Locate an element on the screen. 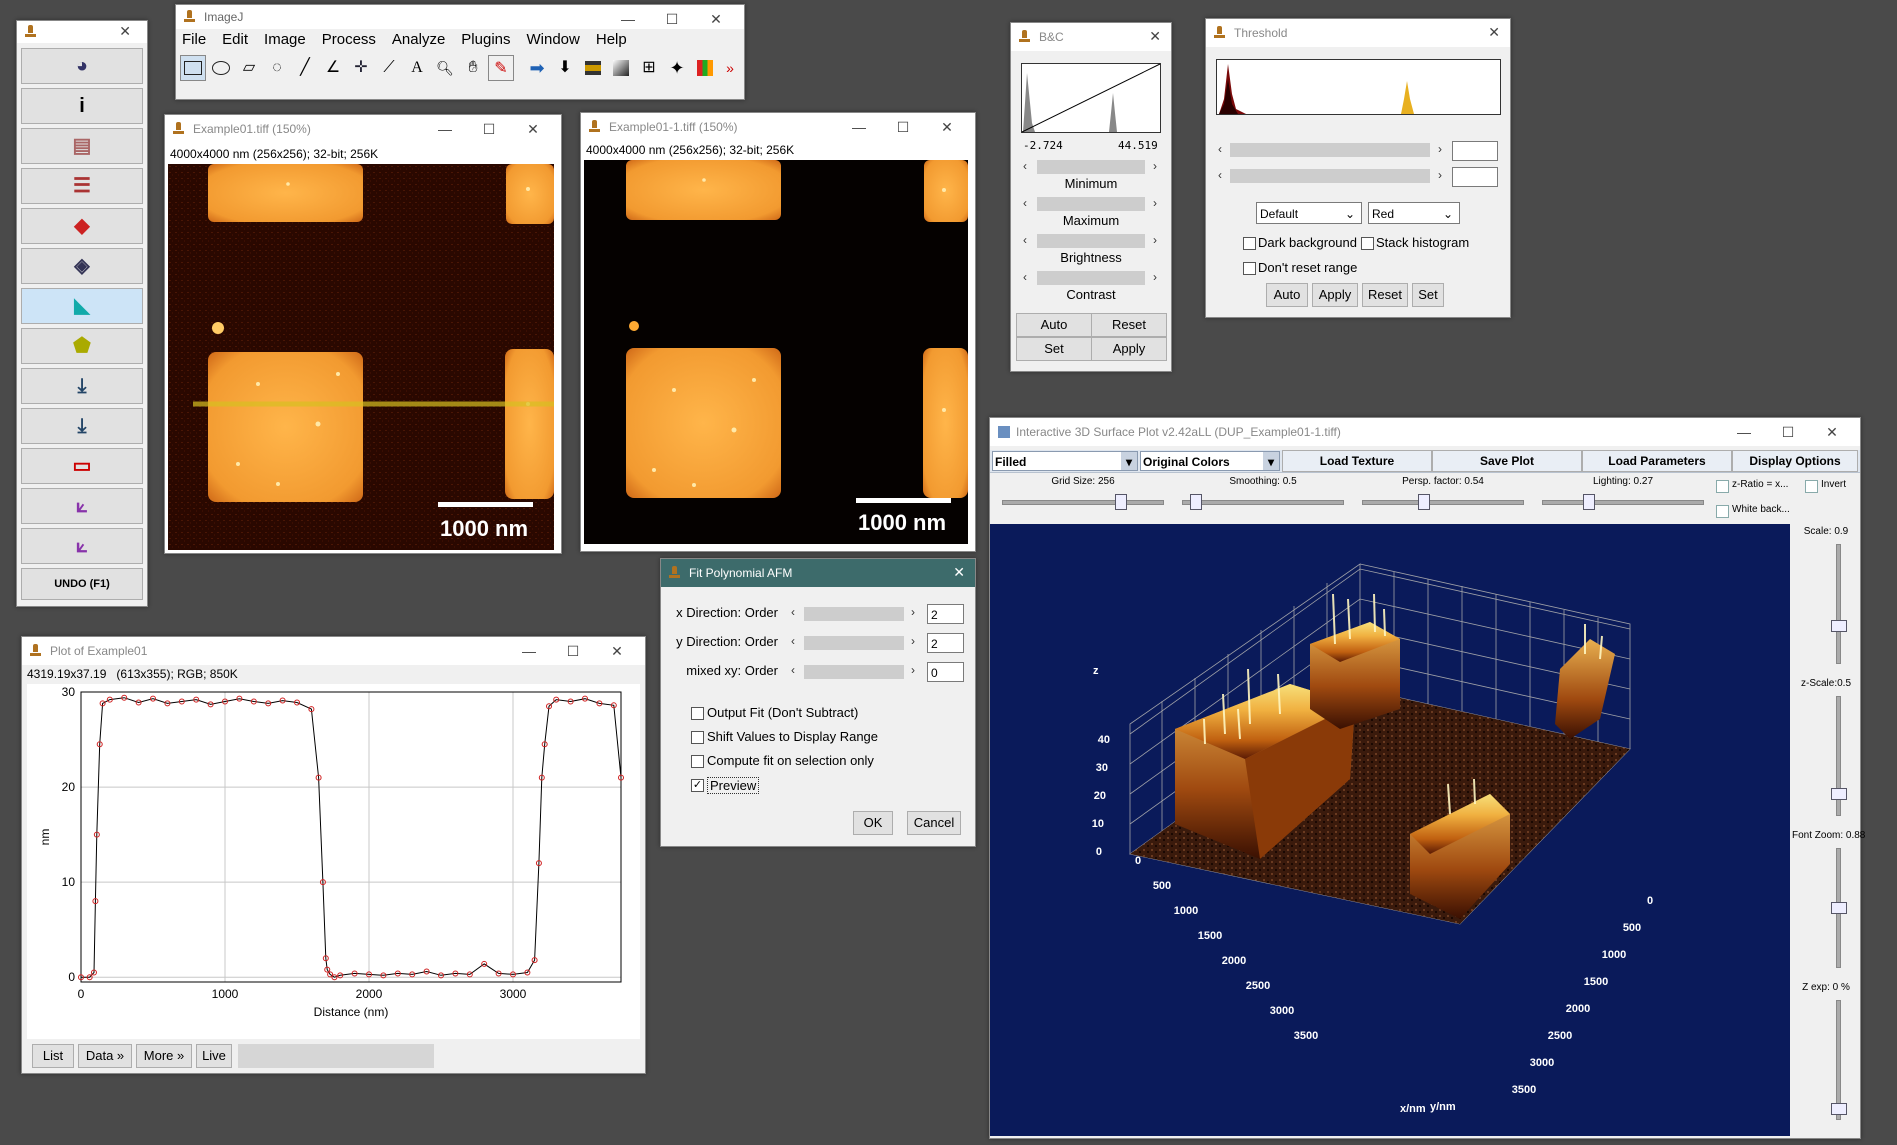  plot-titlebar: Plot of Example01 — ☐ ✕ is located at coordinates (333, 651).